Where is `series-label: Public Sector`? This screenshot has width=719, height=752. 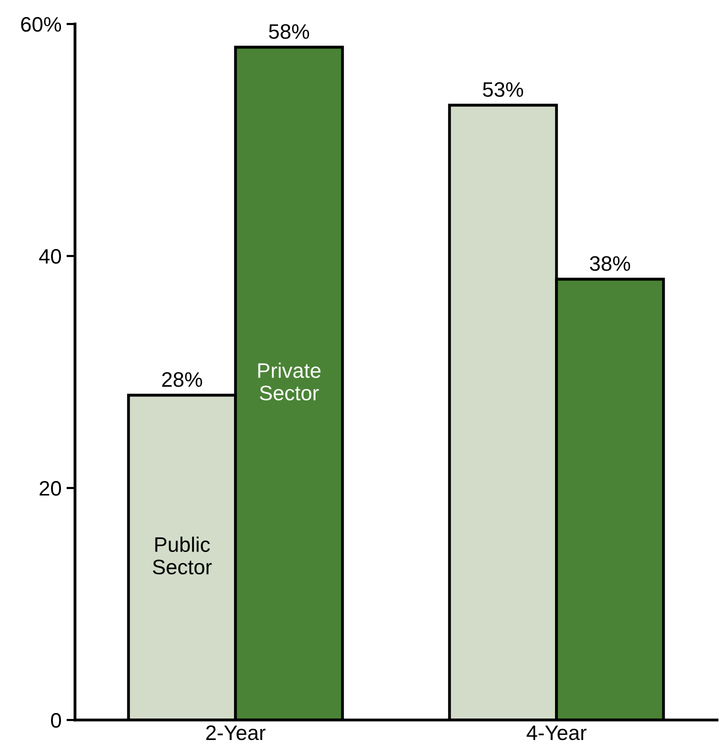 series-label: Public Sector is located at coordinates (182, 555).